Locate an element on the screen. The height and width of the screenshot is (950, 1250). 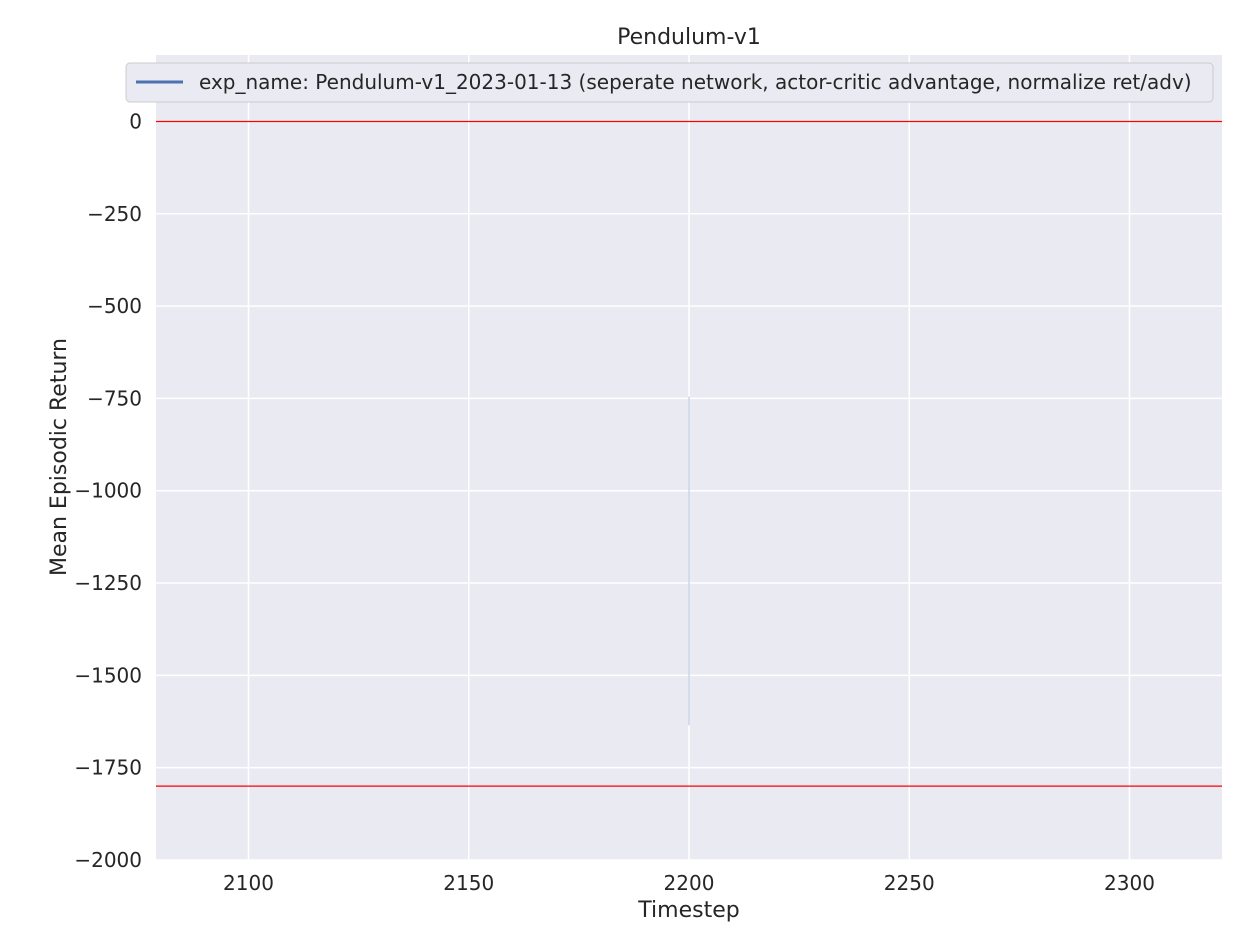
y-tick-label: −250 is located at coordinates (114, 214).